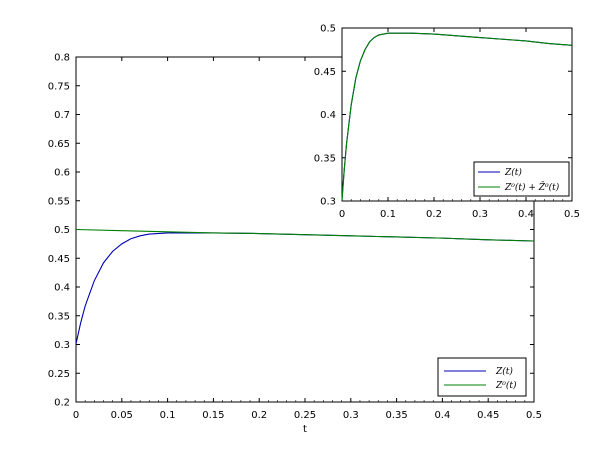  What do you see at coordinates (59, 374) in the screenshot?
I see `main-y-tick-label: 0.25` at bounding box center [59, 374].